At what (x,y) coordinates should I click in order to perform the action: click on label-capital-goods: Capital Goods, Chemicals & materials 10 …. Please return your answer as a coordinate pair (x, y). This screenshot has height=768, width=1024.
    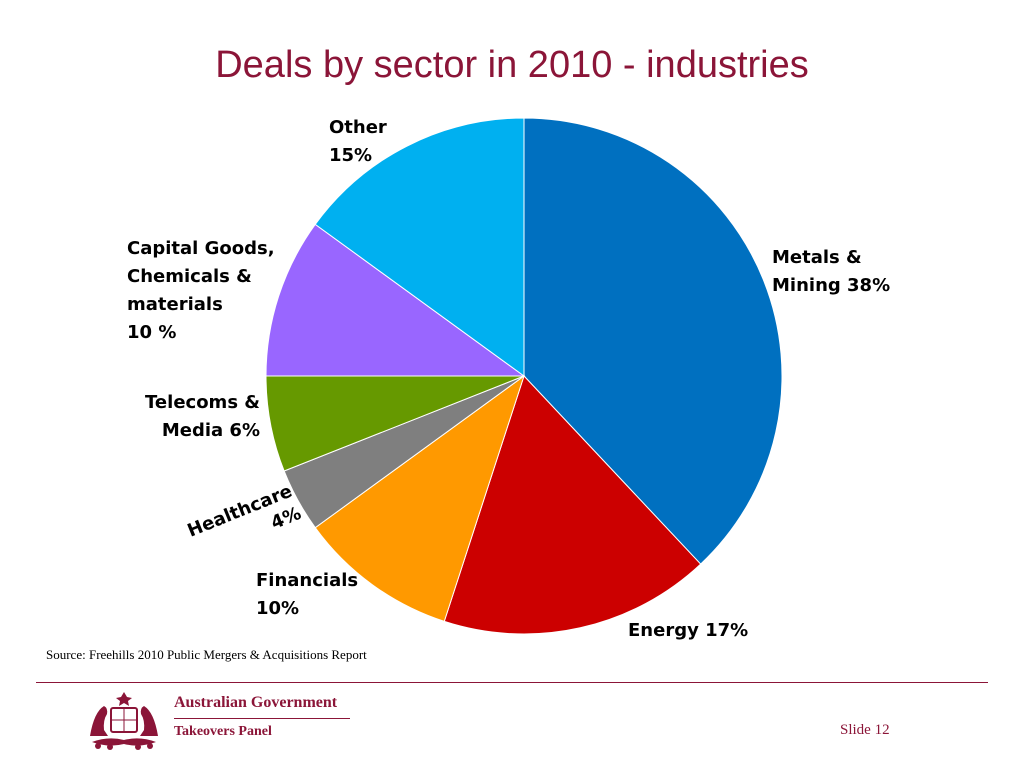
    Looking at the image, I should click on (201, 290).